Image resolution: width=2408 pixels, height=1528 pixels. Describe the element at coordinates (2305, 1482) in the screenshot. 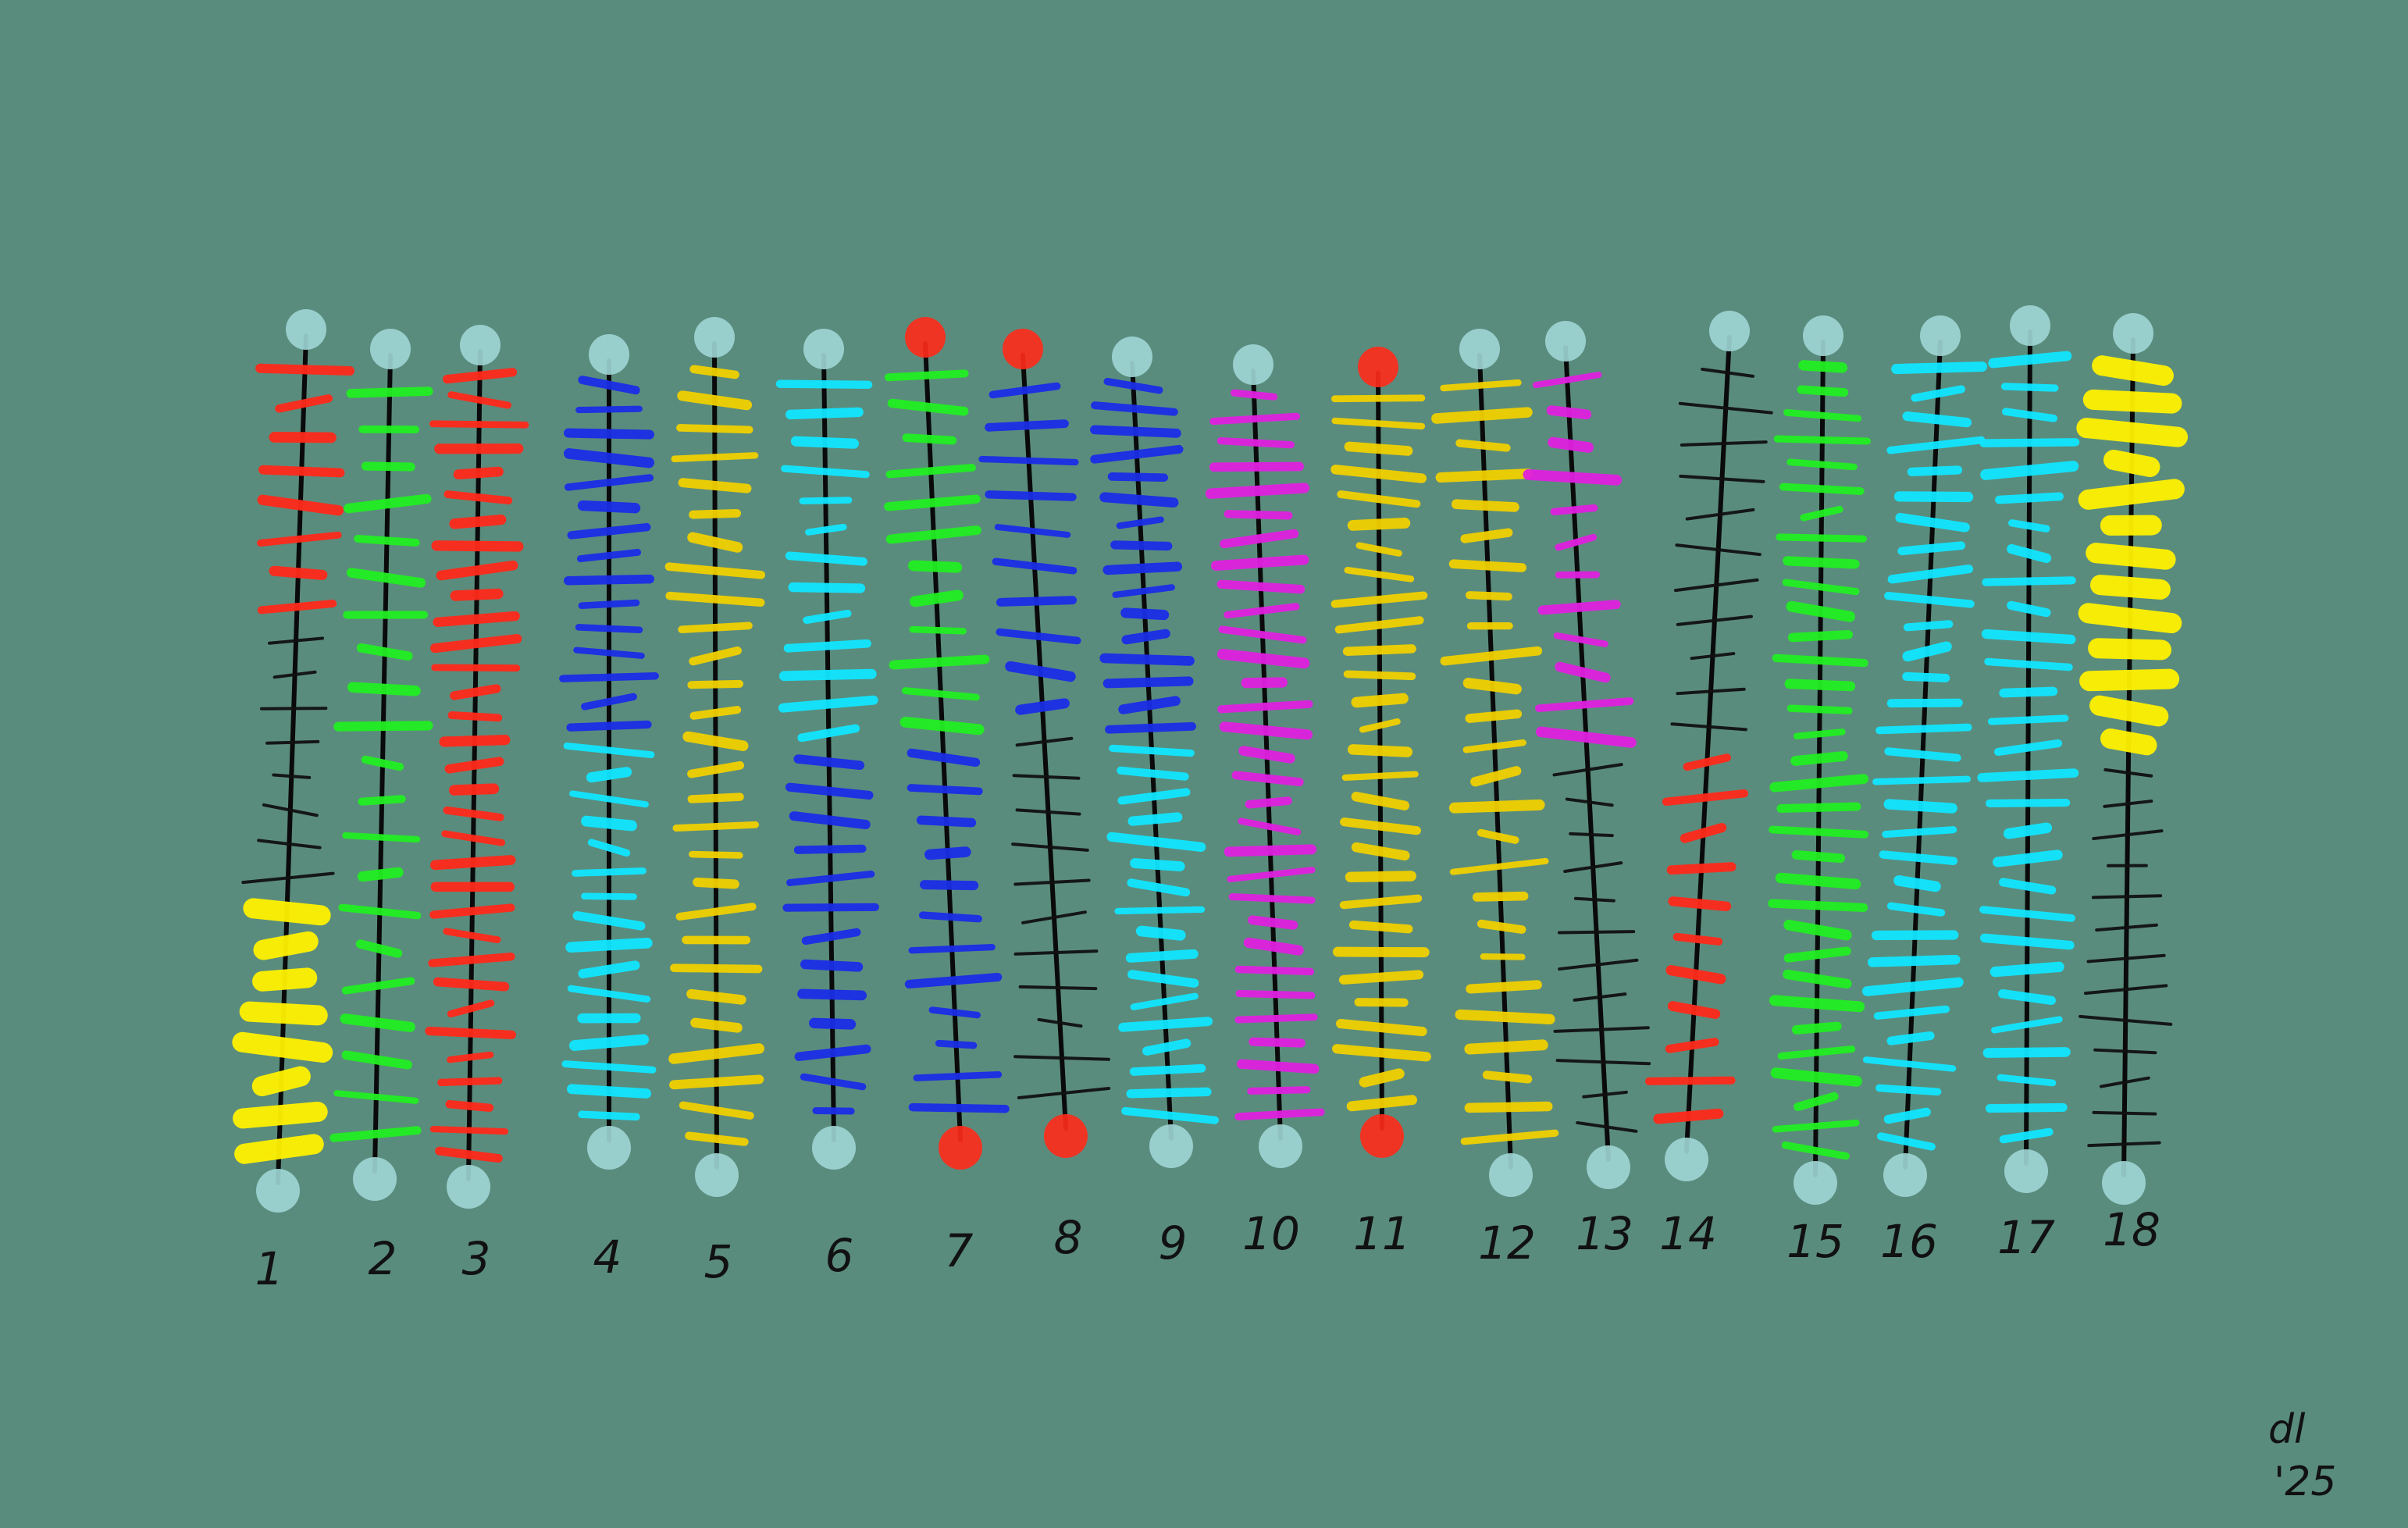

I see `signature-year: '25` at that location.